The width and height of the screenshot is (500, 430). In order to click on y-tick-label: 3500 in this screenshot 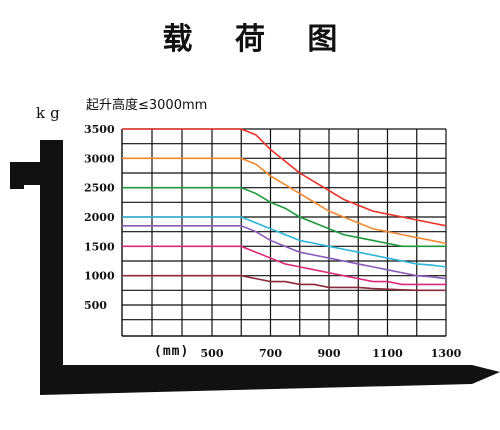, I will do `click(99, 129)`.